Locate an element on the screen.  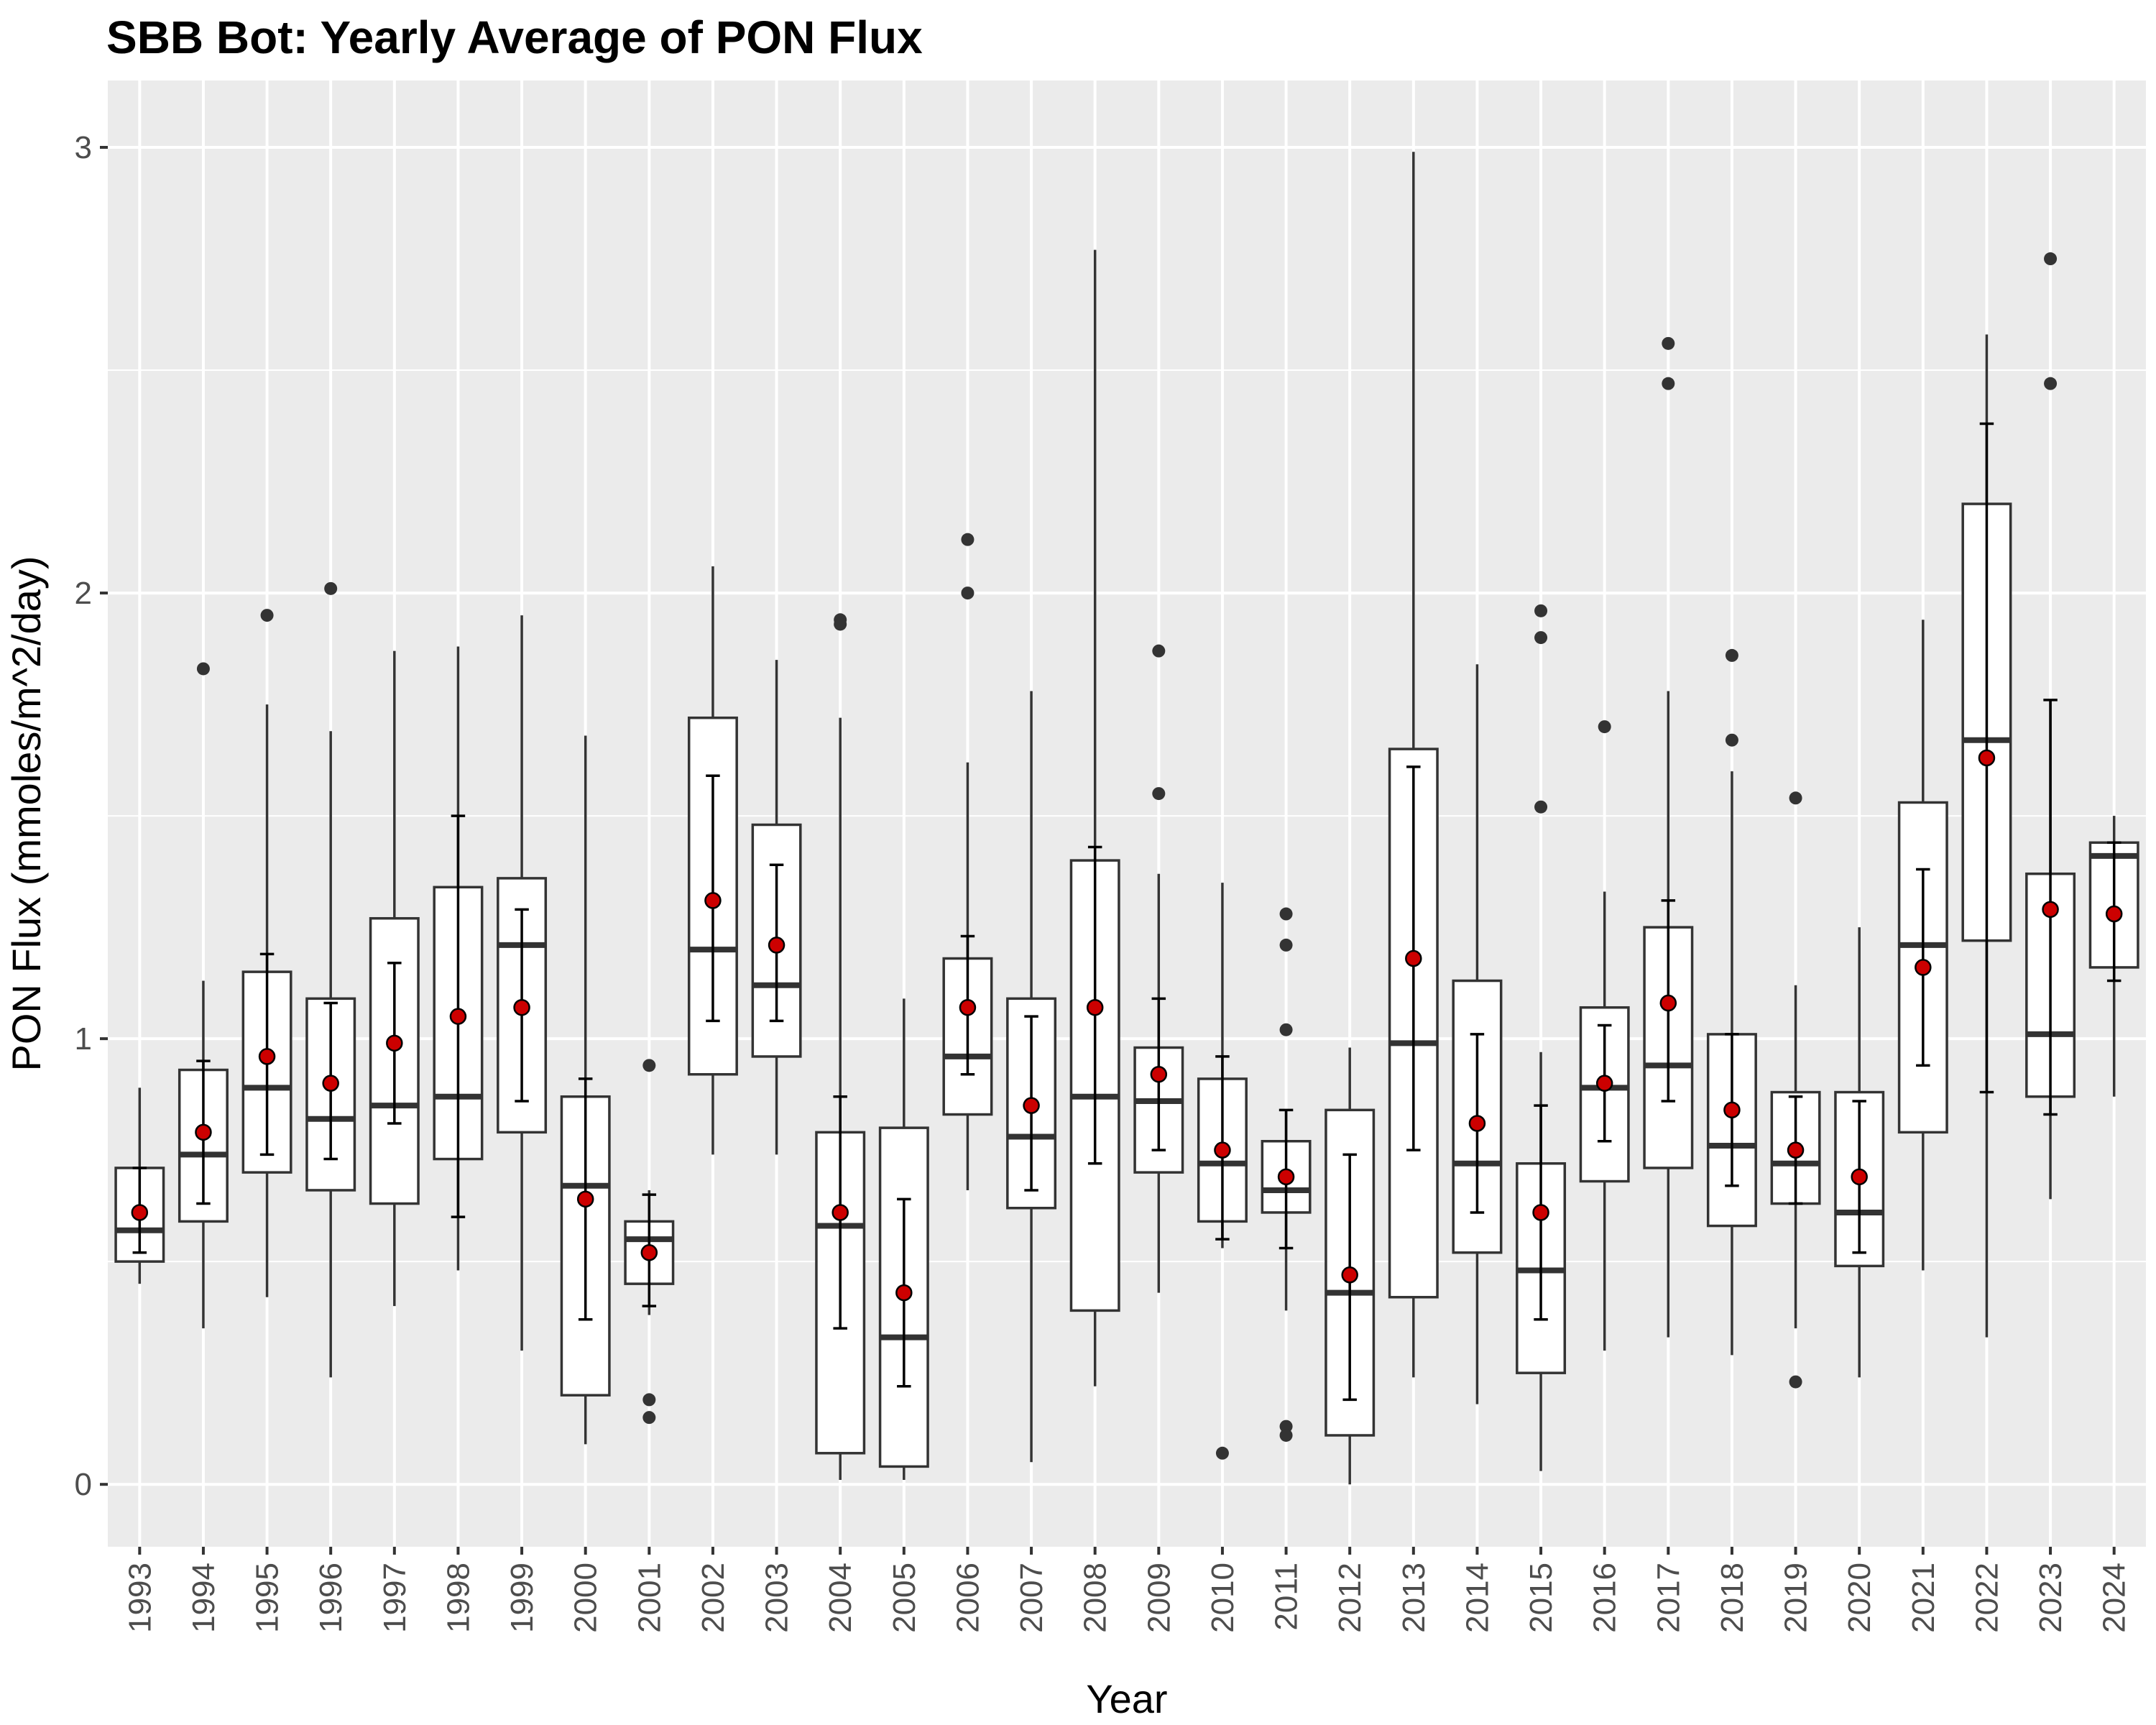
box-2019 is located at coordinates (1796, 1090).